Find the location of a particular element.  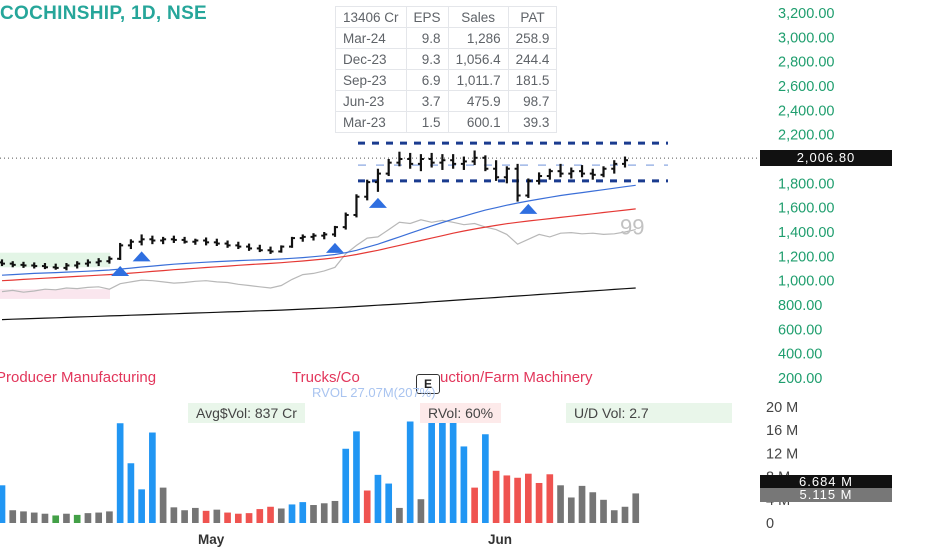

price-axis-tick: 3,000.00 is located at coordinates (806, 38).